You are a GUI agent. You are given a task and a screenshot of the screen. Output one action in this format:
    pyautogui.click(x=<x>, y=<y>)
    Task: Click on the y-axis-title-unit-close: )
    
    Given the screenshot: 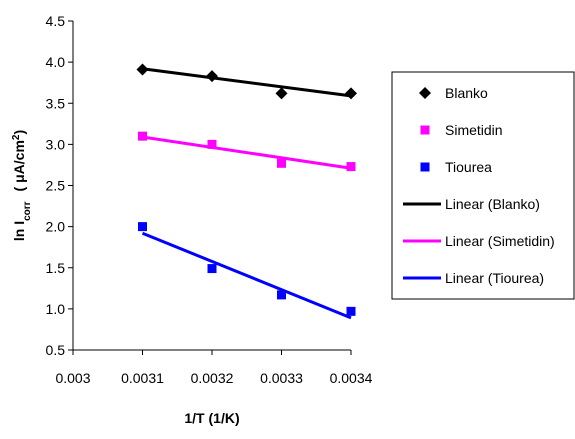 What is the action you would take?
    pyautogui.click(x=19, y=132)
    